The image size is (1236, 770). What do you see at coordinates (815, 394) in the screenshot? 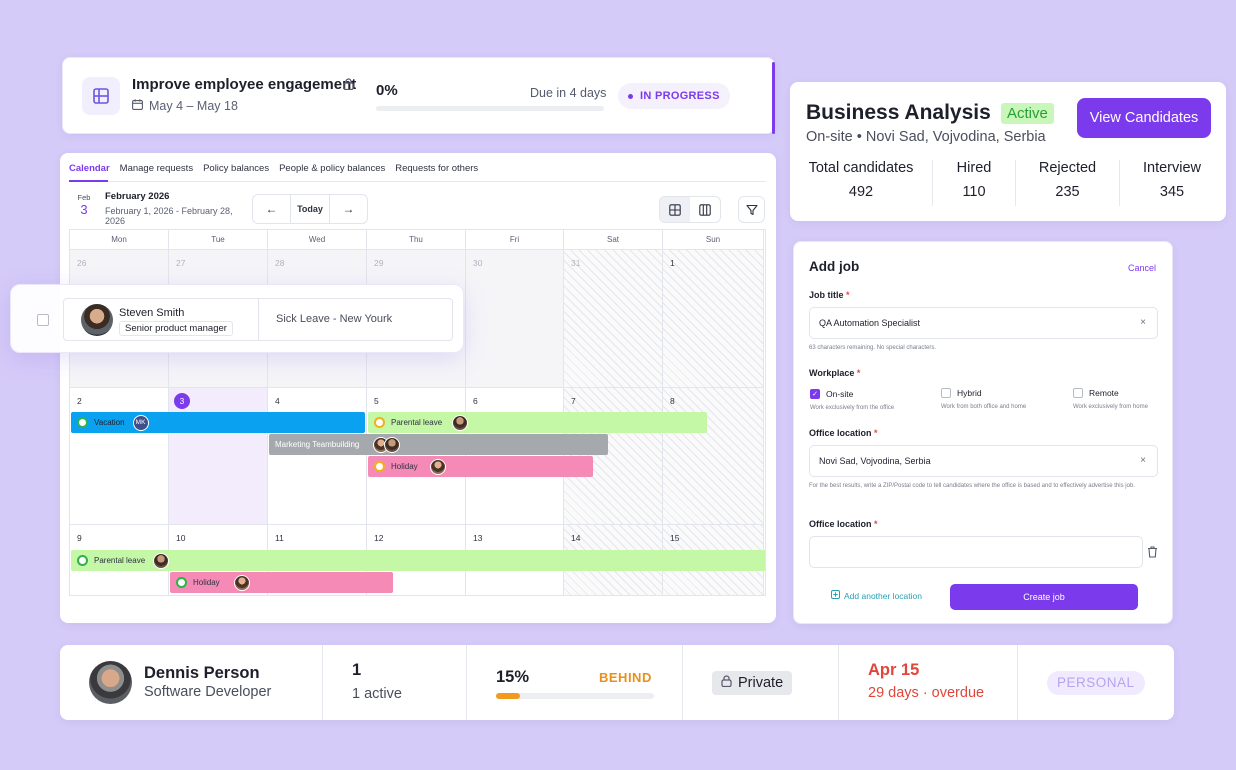
I see `checkbox-checked-icon: ✓` at bounding box center [815, 394].